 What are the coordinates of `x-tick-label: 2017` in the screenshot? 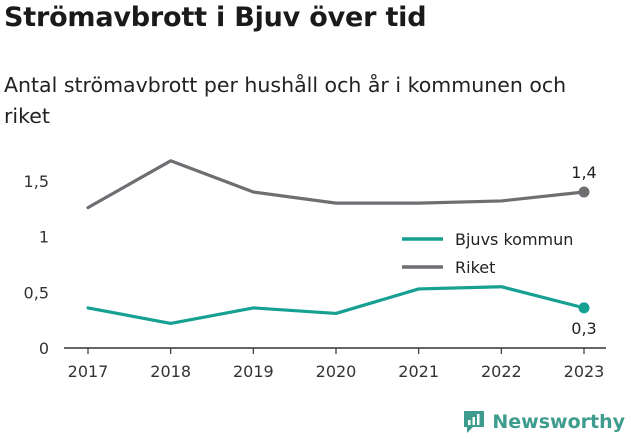 It's located at (88, 371).